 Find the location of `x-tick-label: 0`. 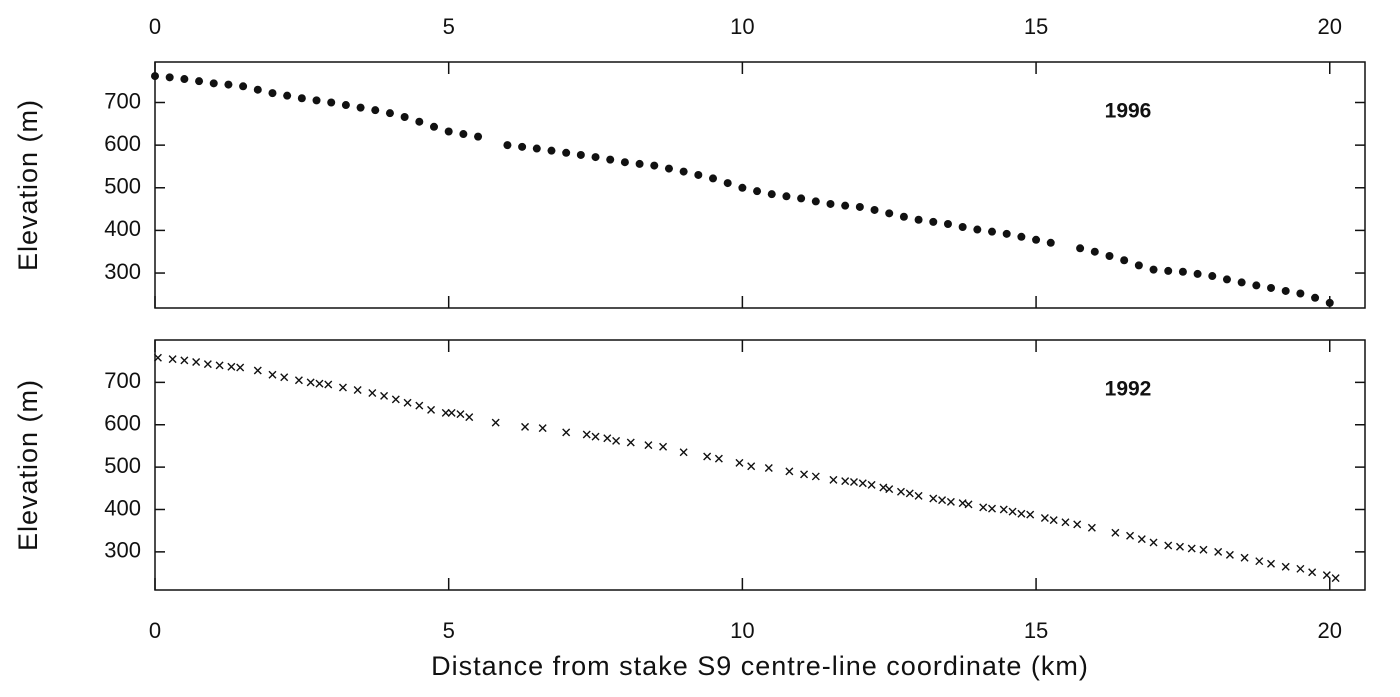

x-tick-label: 0 is located at coordinates (155, 630).